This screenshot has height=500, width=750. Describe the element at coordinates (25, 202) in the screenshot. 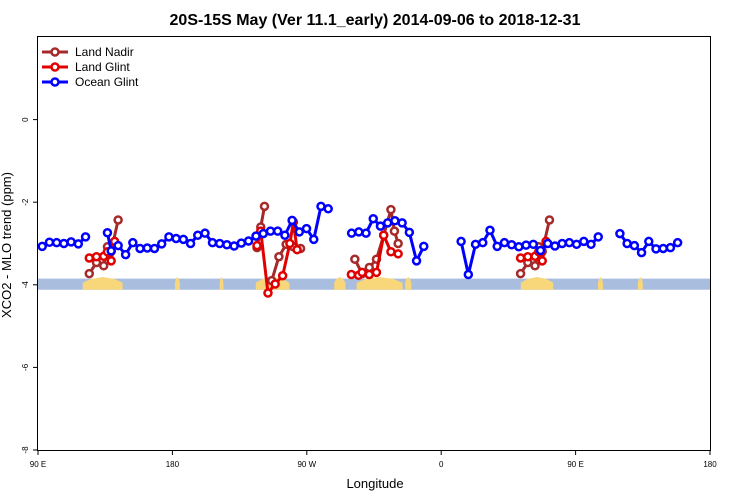

I see `y-tick-label: -2` at that location.